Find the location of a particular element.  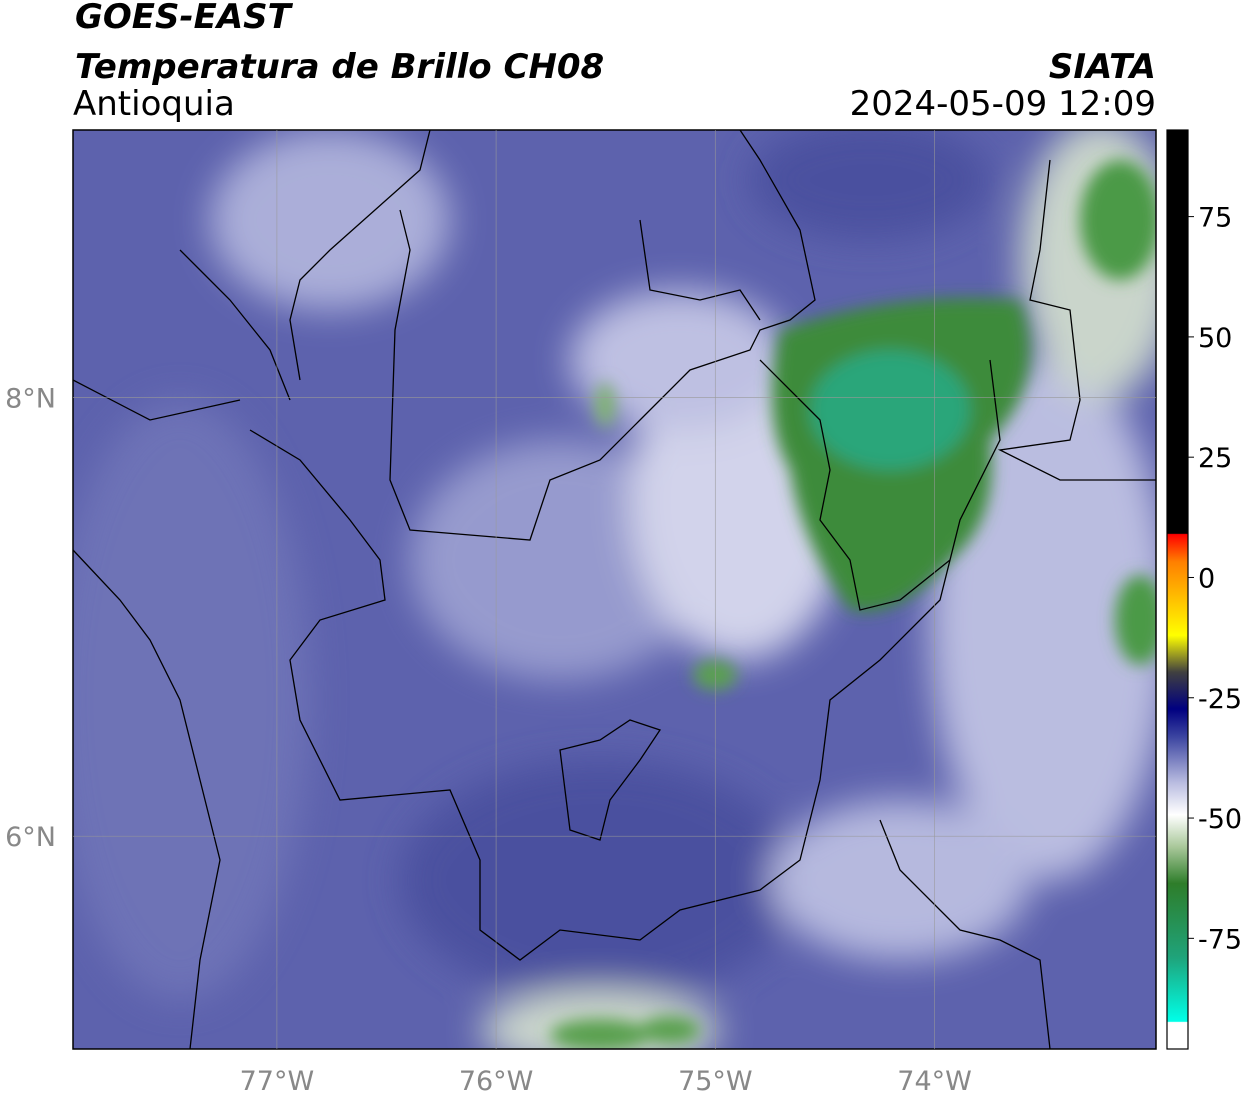

satellite-title: GOES-EAST is located at coordinates (184, 18).